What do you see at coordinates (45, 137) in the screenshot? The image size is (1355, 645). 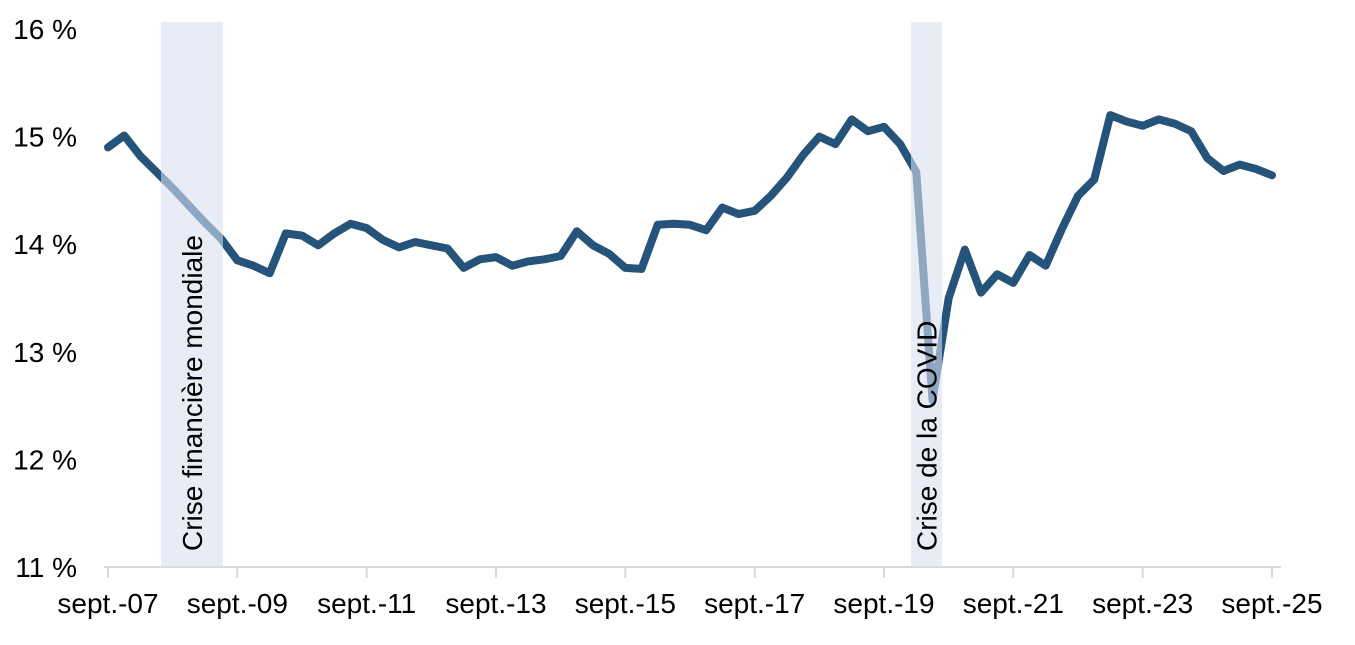 I see `y-axis-label: 15 %` at bounding box center [45, 137].